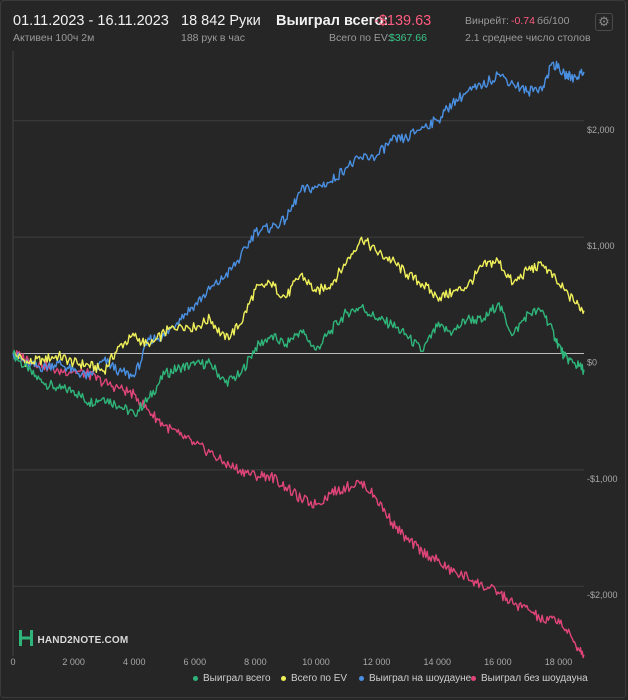 The image size is (628, 700). Describe the element at coordinates (592, 363) in the screenshot. I see `y-tick-label: $0` at that location.